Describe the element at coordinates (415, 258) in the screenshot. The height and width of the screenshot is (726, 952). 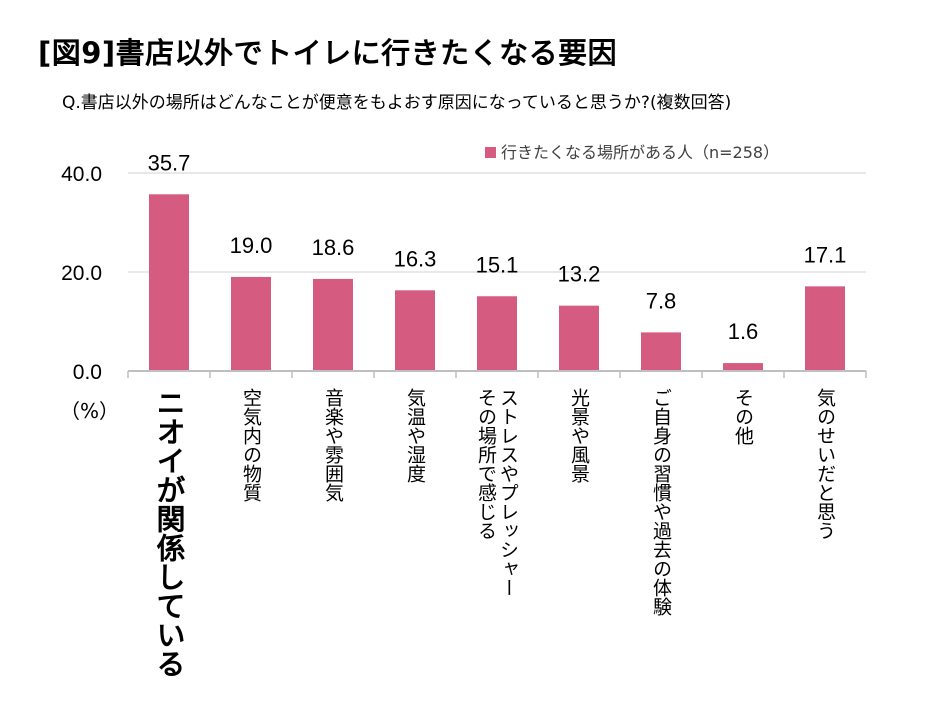
I see `data-label: 16.3` at that location.